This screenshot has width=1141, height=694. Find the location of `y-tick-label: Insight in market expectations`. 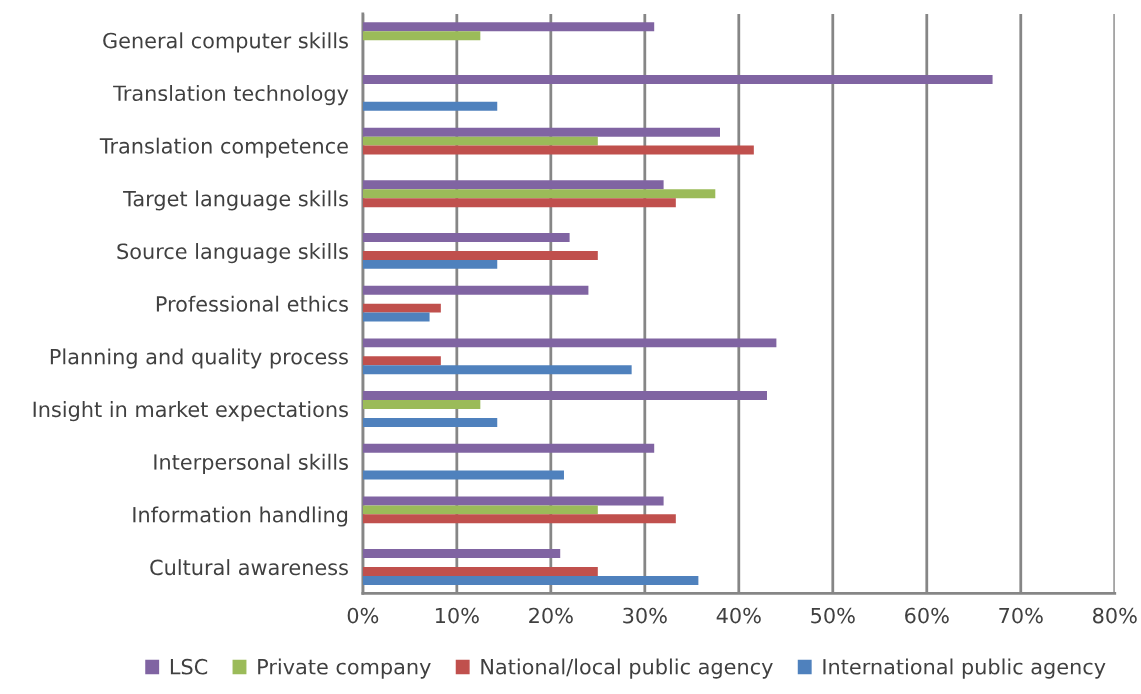

y-tick-label: Insight in market expectations is located at coordinates (190, 411).